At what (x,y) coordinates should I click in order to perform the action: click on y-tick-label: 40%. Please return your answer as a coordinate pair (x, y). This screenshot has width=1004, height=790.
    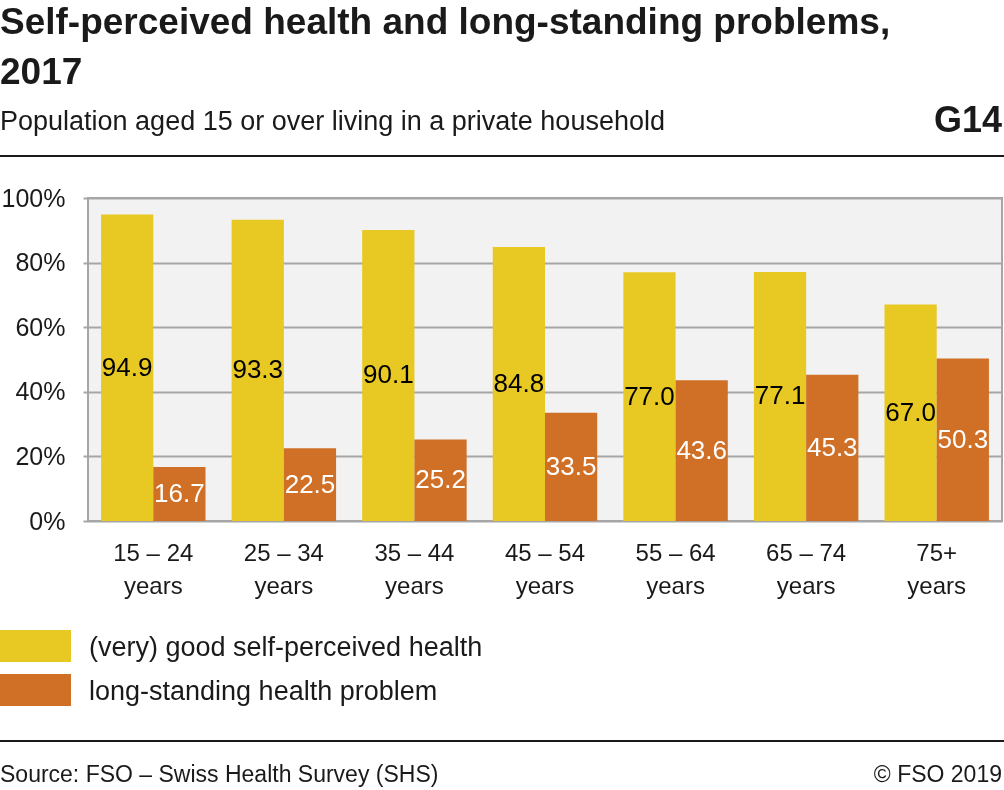
    Looking at the image, I should click on (40, 391).